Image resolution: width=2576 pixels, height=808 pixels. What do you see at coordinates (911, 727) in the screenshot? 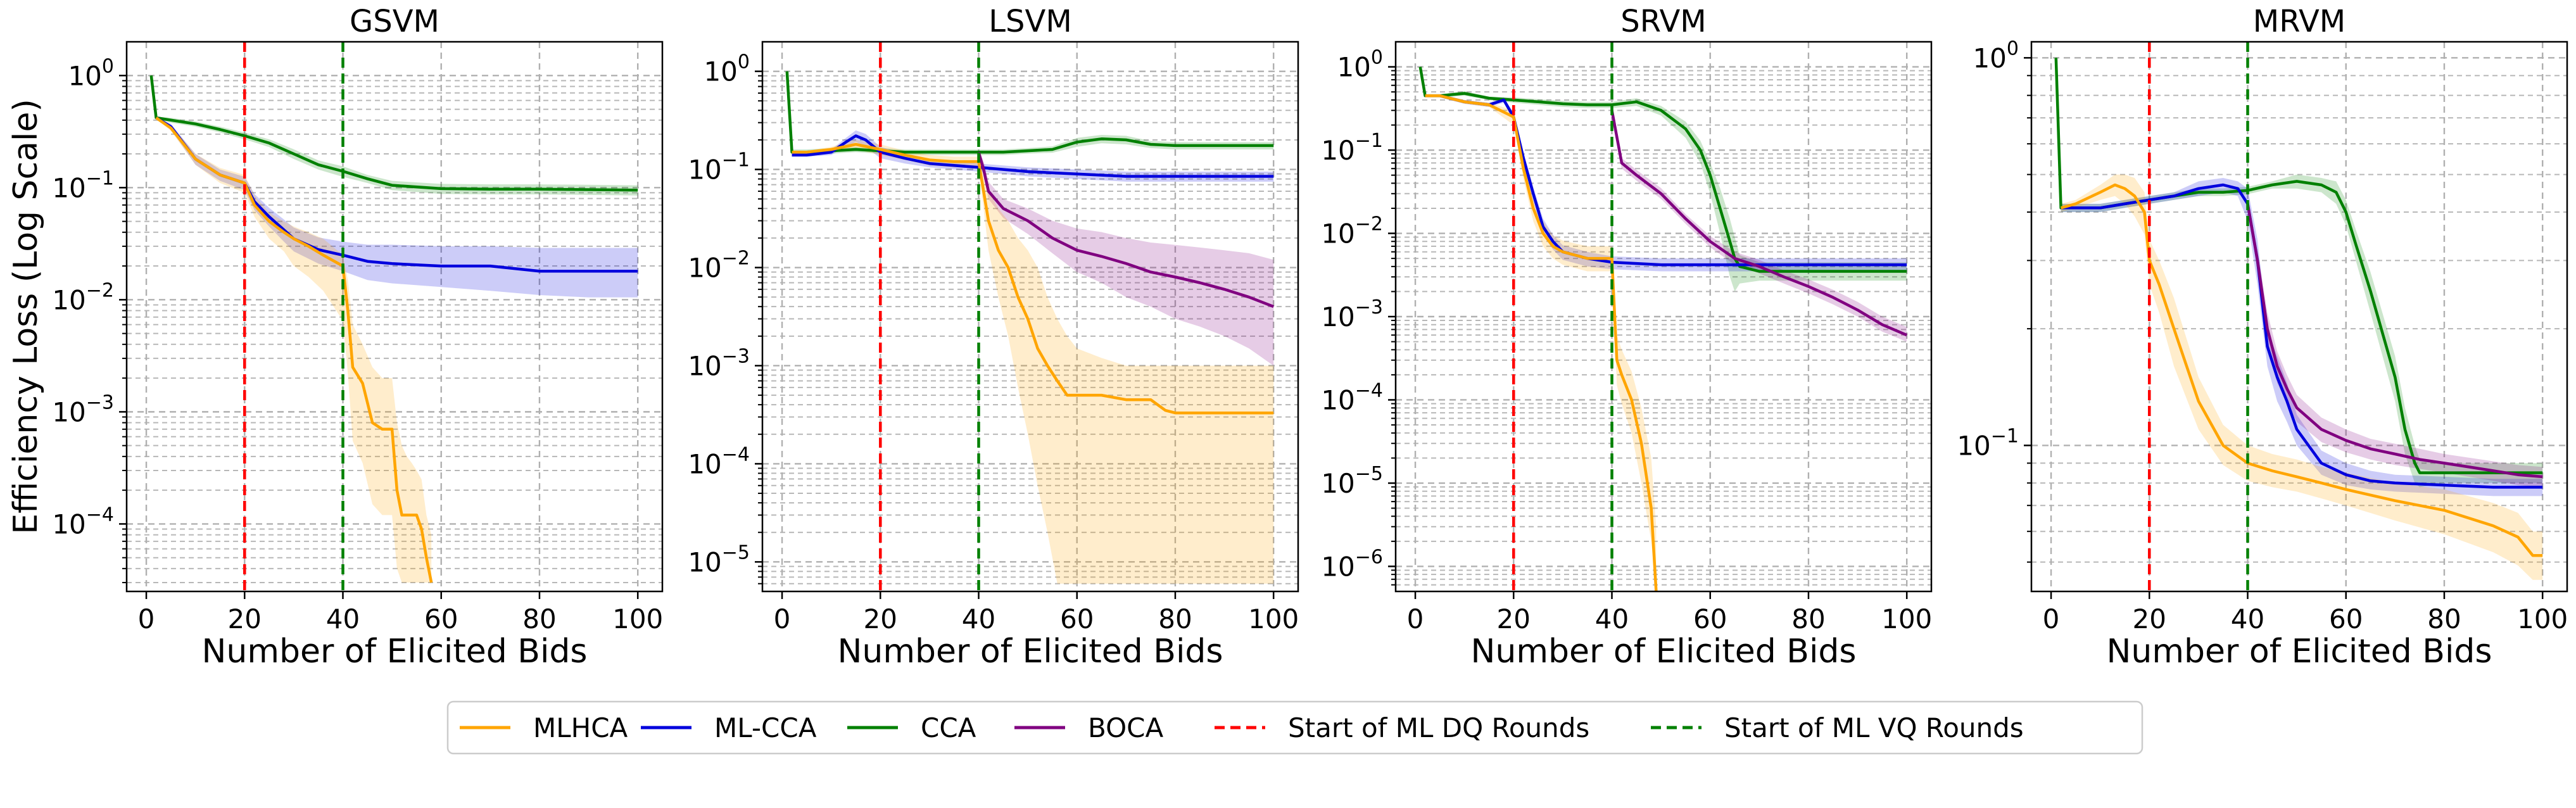
I see `legend-item-cca: CCA` at bounding box center [911, 727].